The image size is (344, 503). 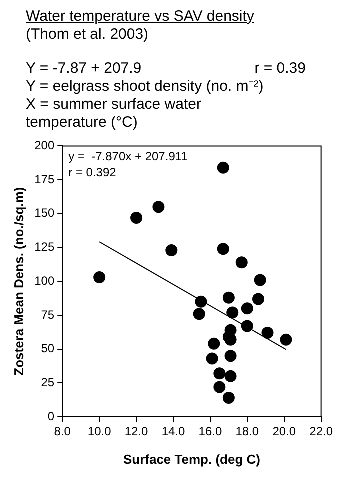 What do you see at coordinates (248, 431) in the screenshot?
I see `x-tick-label: 18.0` at bounding box center [248, 431].